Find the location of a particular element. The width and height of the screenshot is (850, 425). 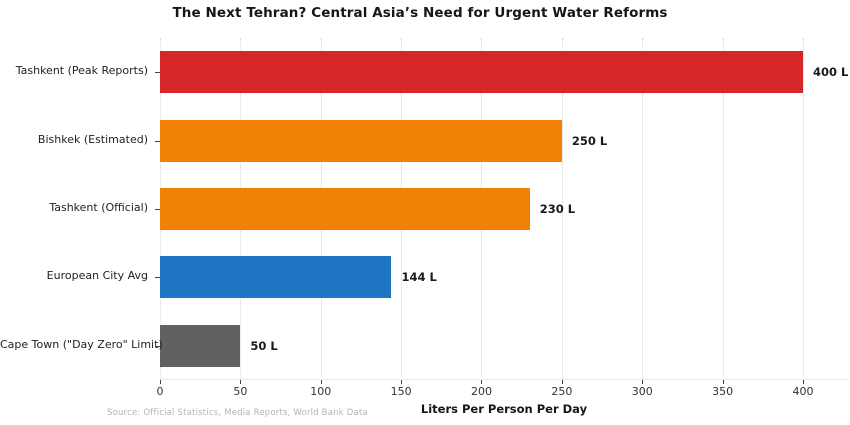

x-tick-label: 250 is located at coordinates (562, 391).